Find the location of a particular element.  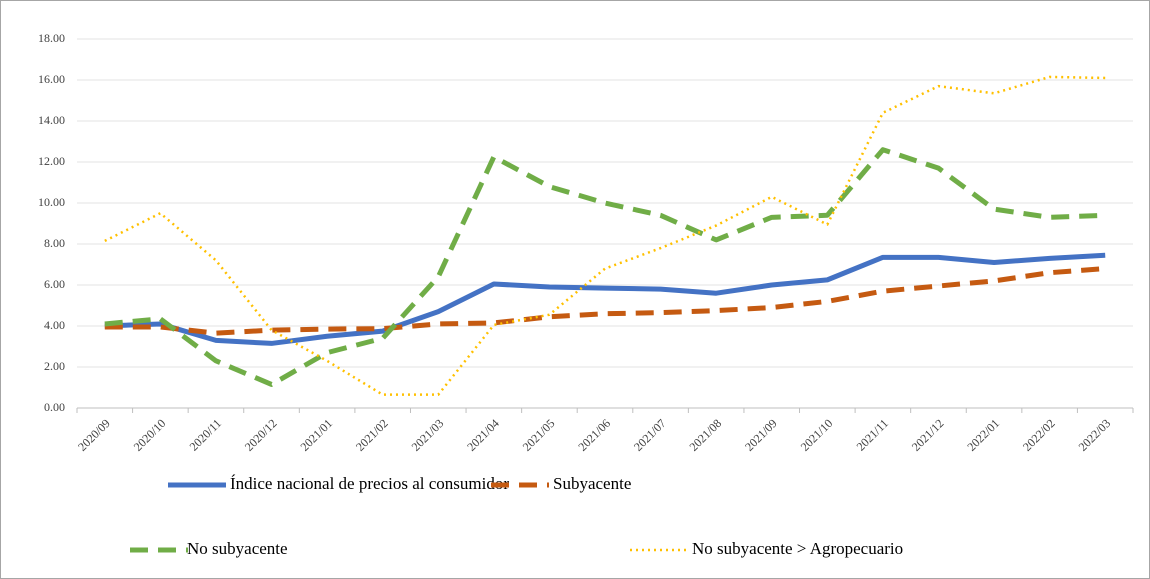

legend-label: Subyacente is located at coordinates (592, 483).